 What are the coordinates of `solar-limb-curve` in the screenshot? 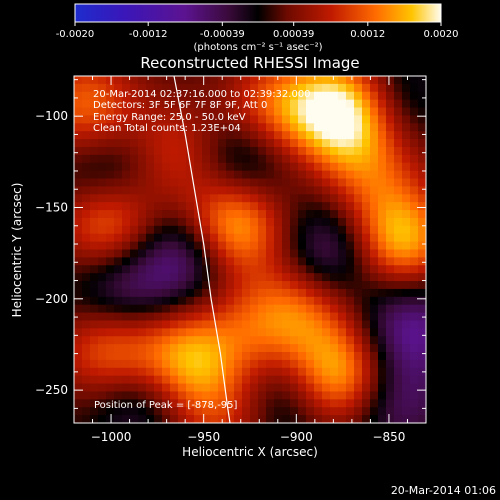 It's located at (202, 249).